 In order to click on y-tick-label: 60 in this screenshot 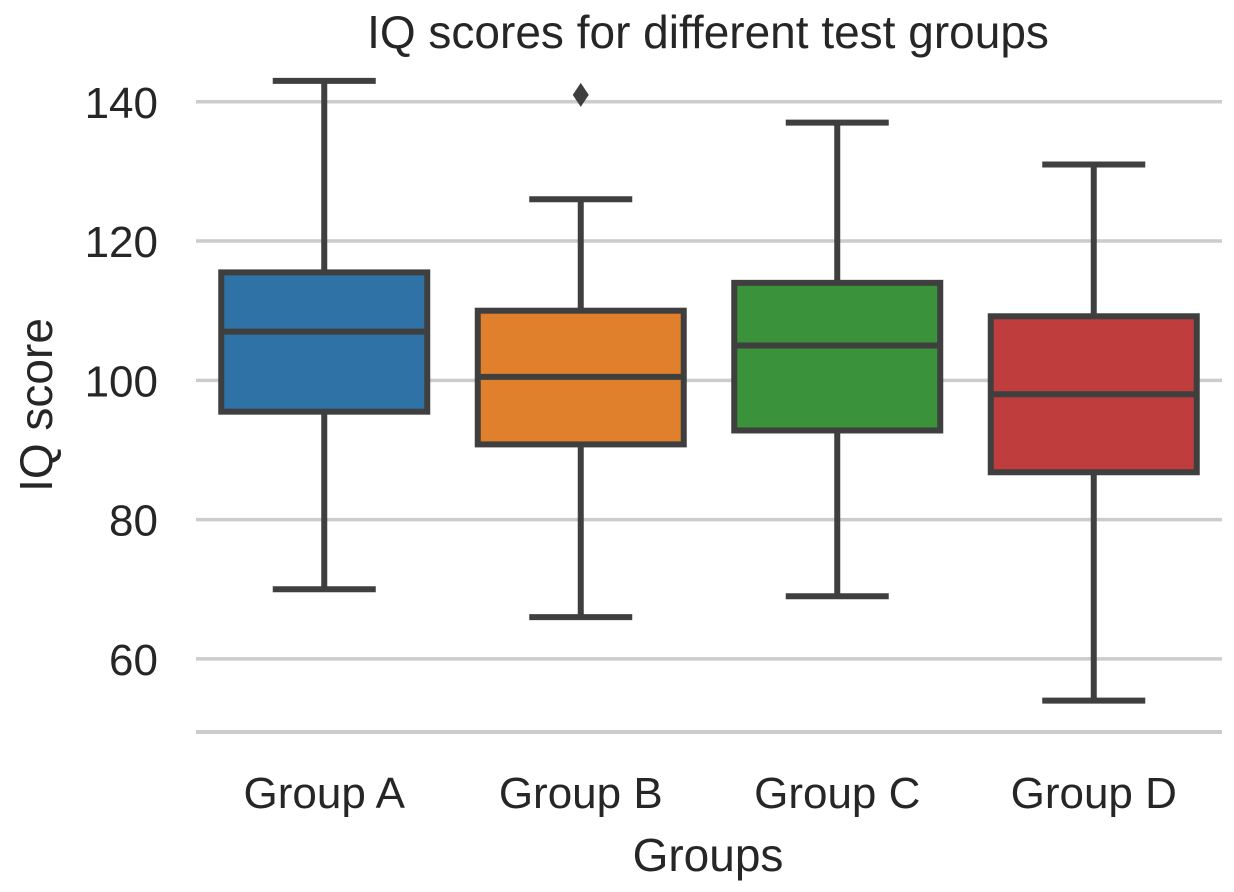, I will do `click(133, 660)`.